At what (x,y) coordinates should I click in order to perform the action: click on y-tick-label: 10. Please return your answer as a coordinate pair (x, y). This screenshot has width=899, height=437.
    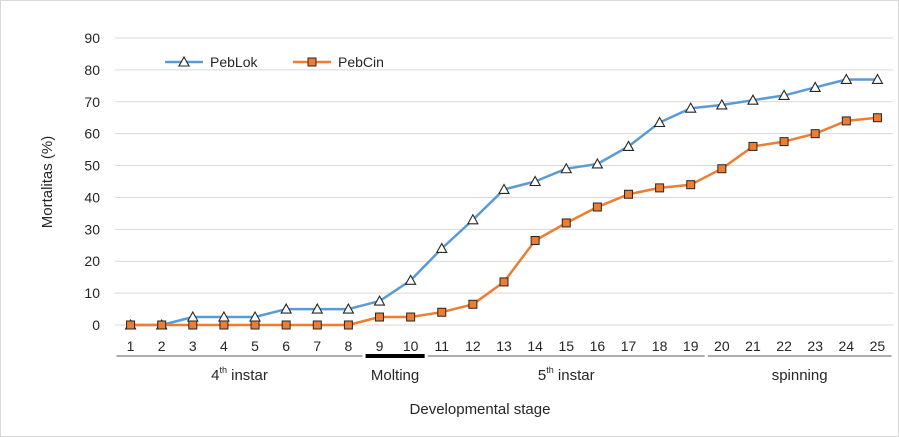
    Looking at the image, I should click on (92, 293).